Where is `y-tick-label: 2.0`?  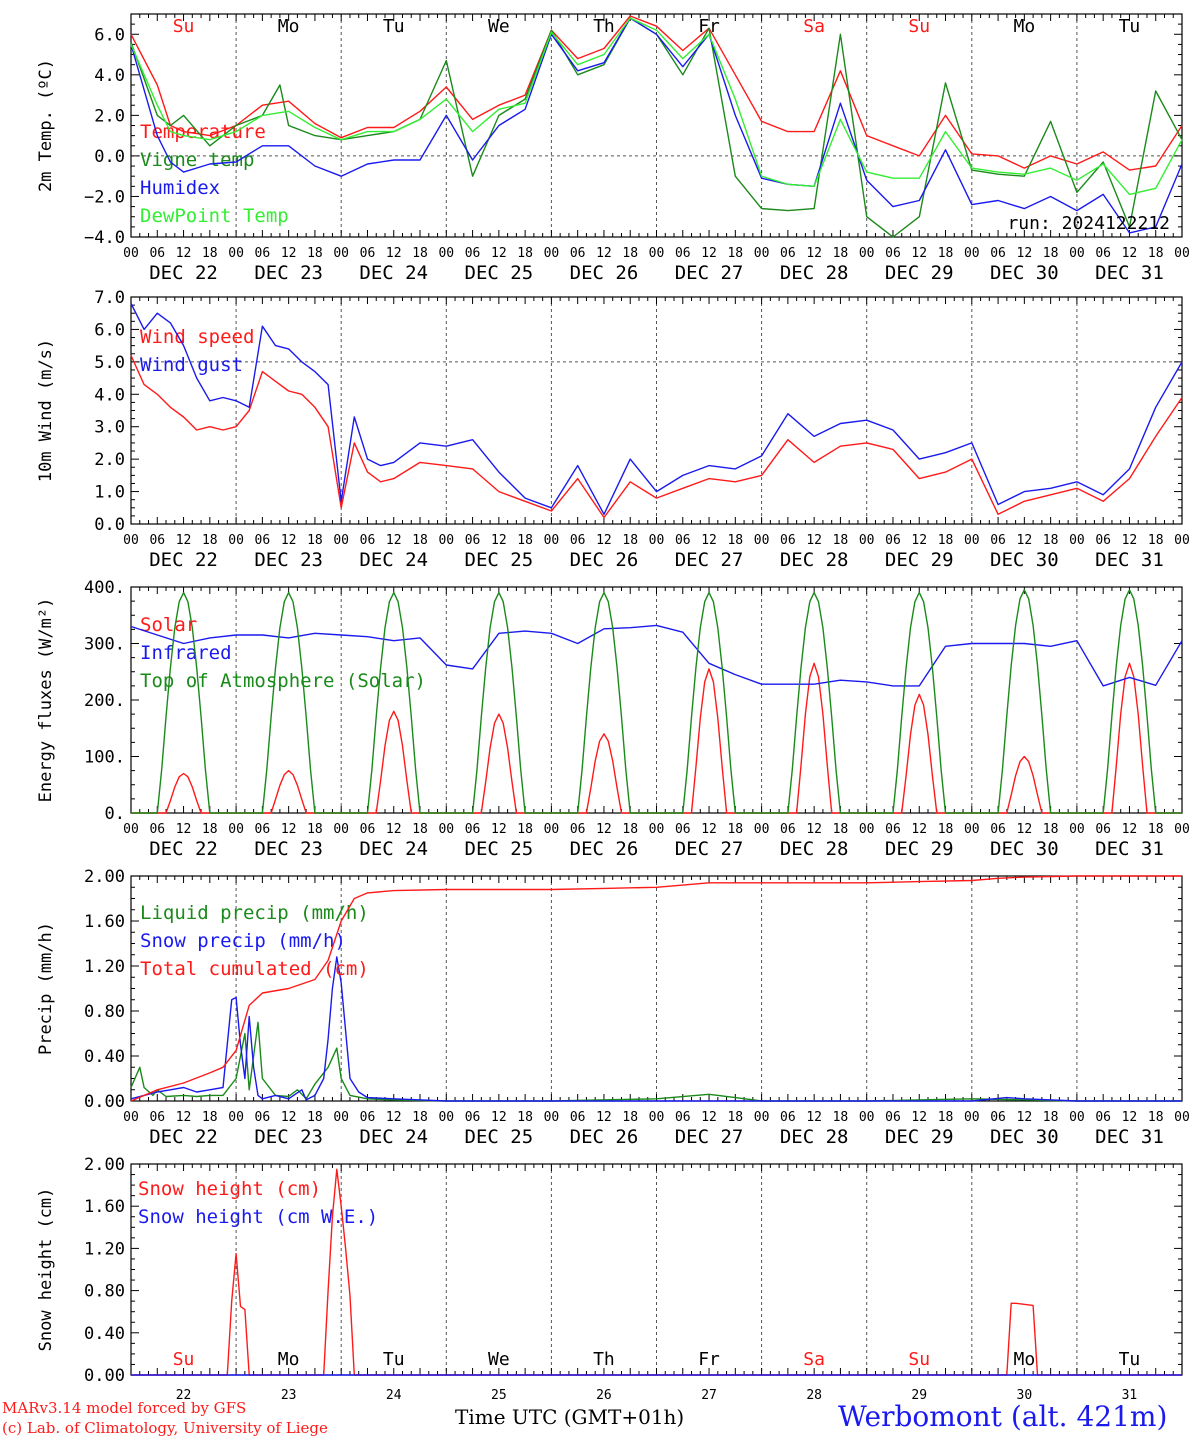 y-tick-label: 2.0 is located at coordinates (109, 116).